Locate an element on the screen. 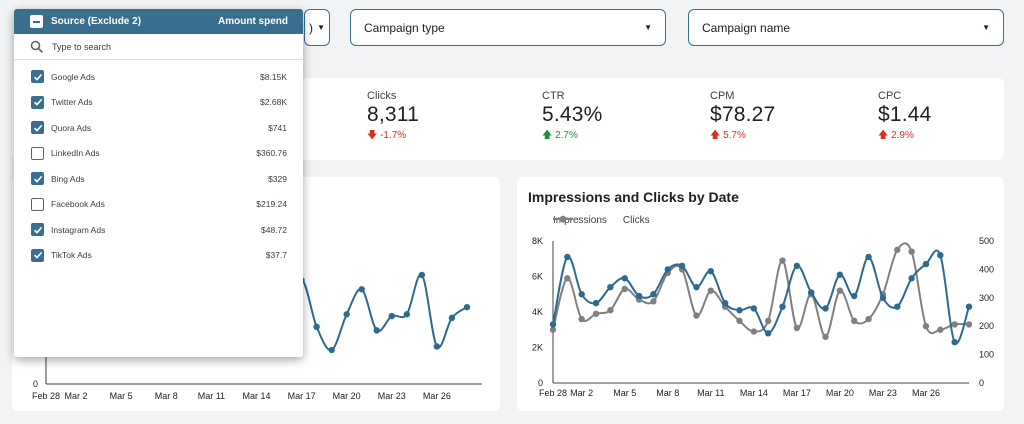 The image size is (1024, 424). campaign-type-select: Campaign type ▼ is located at coordinates (508, 27).